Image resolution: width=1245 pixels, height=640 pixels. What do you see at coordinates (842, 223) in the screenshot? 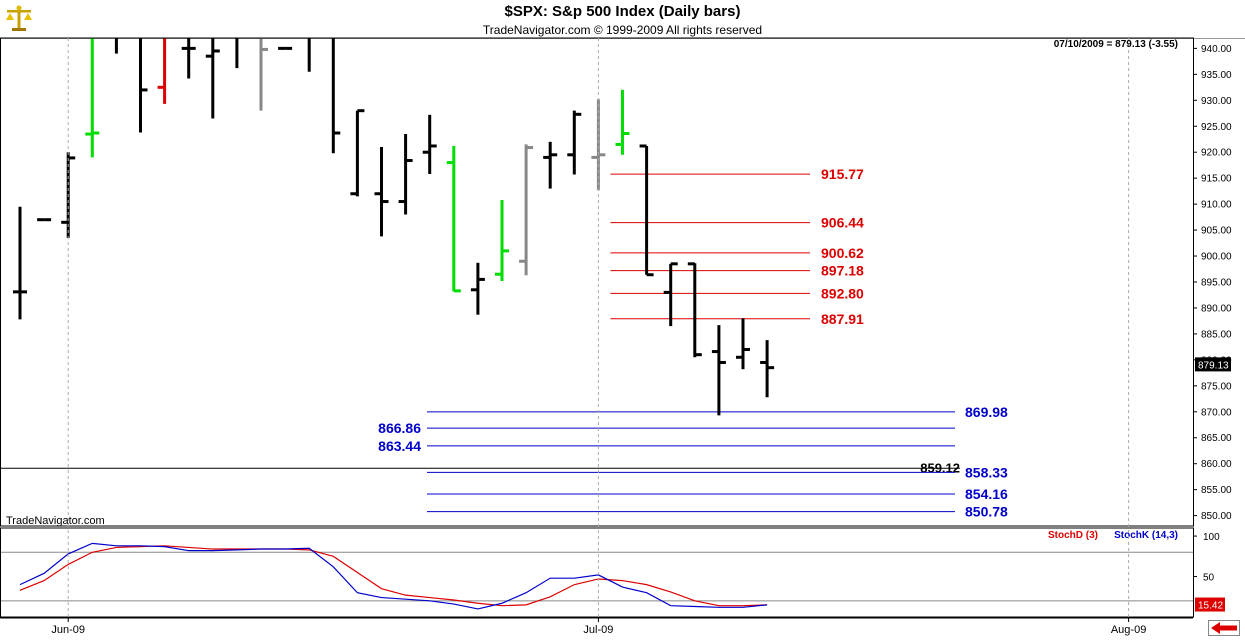
I see `resistance-label: 906.44` at bounding box center [842, 223].